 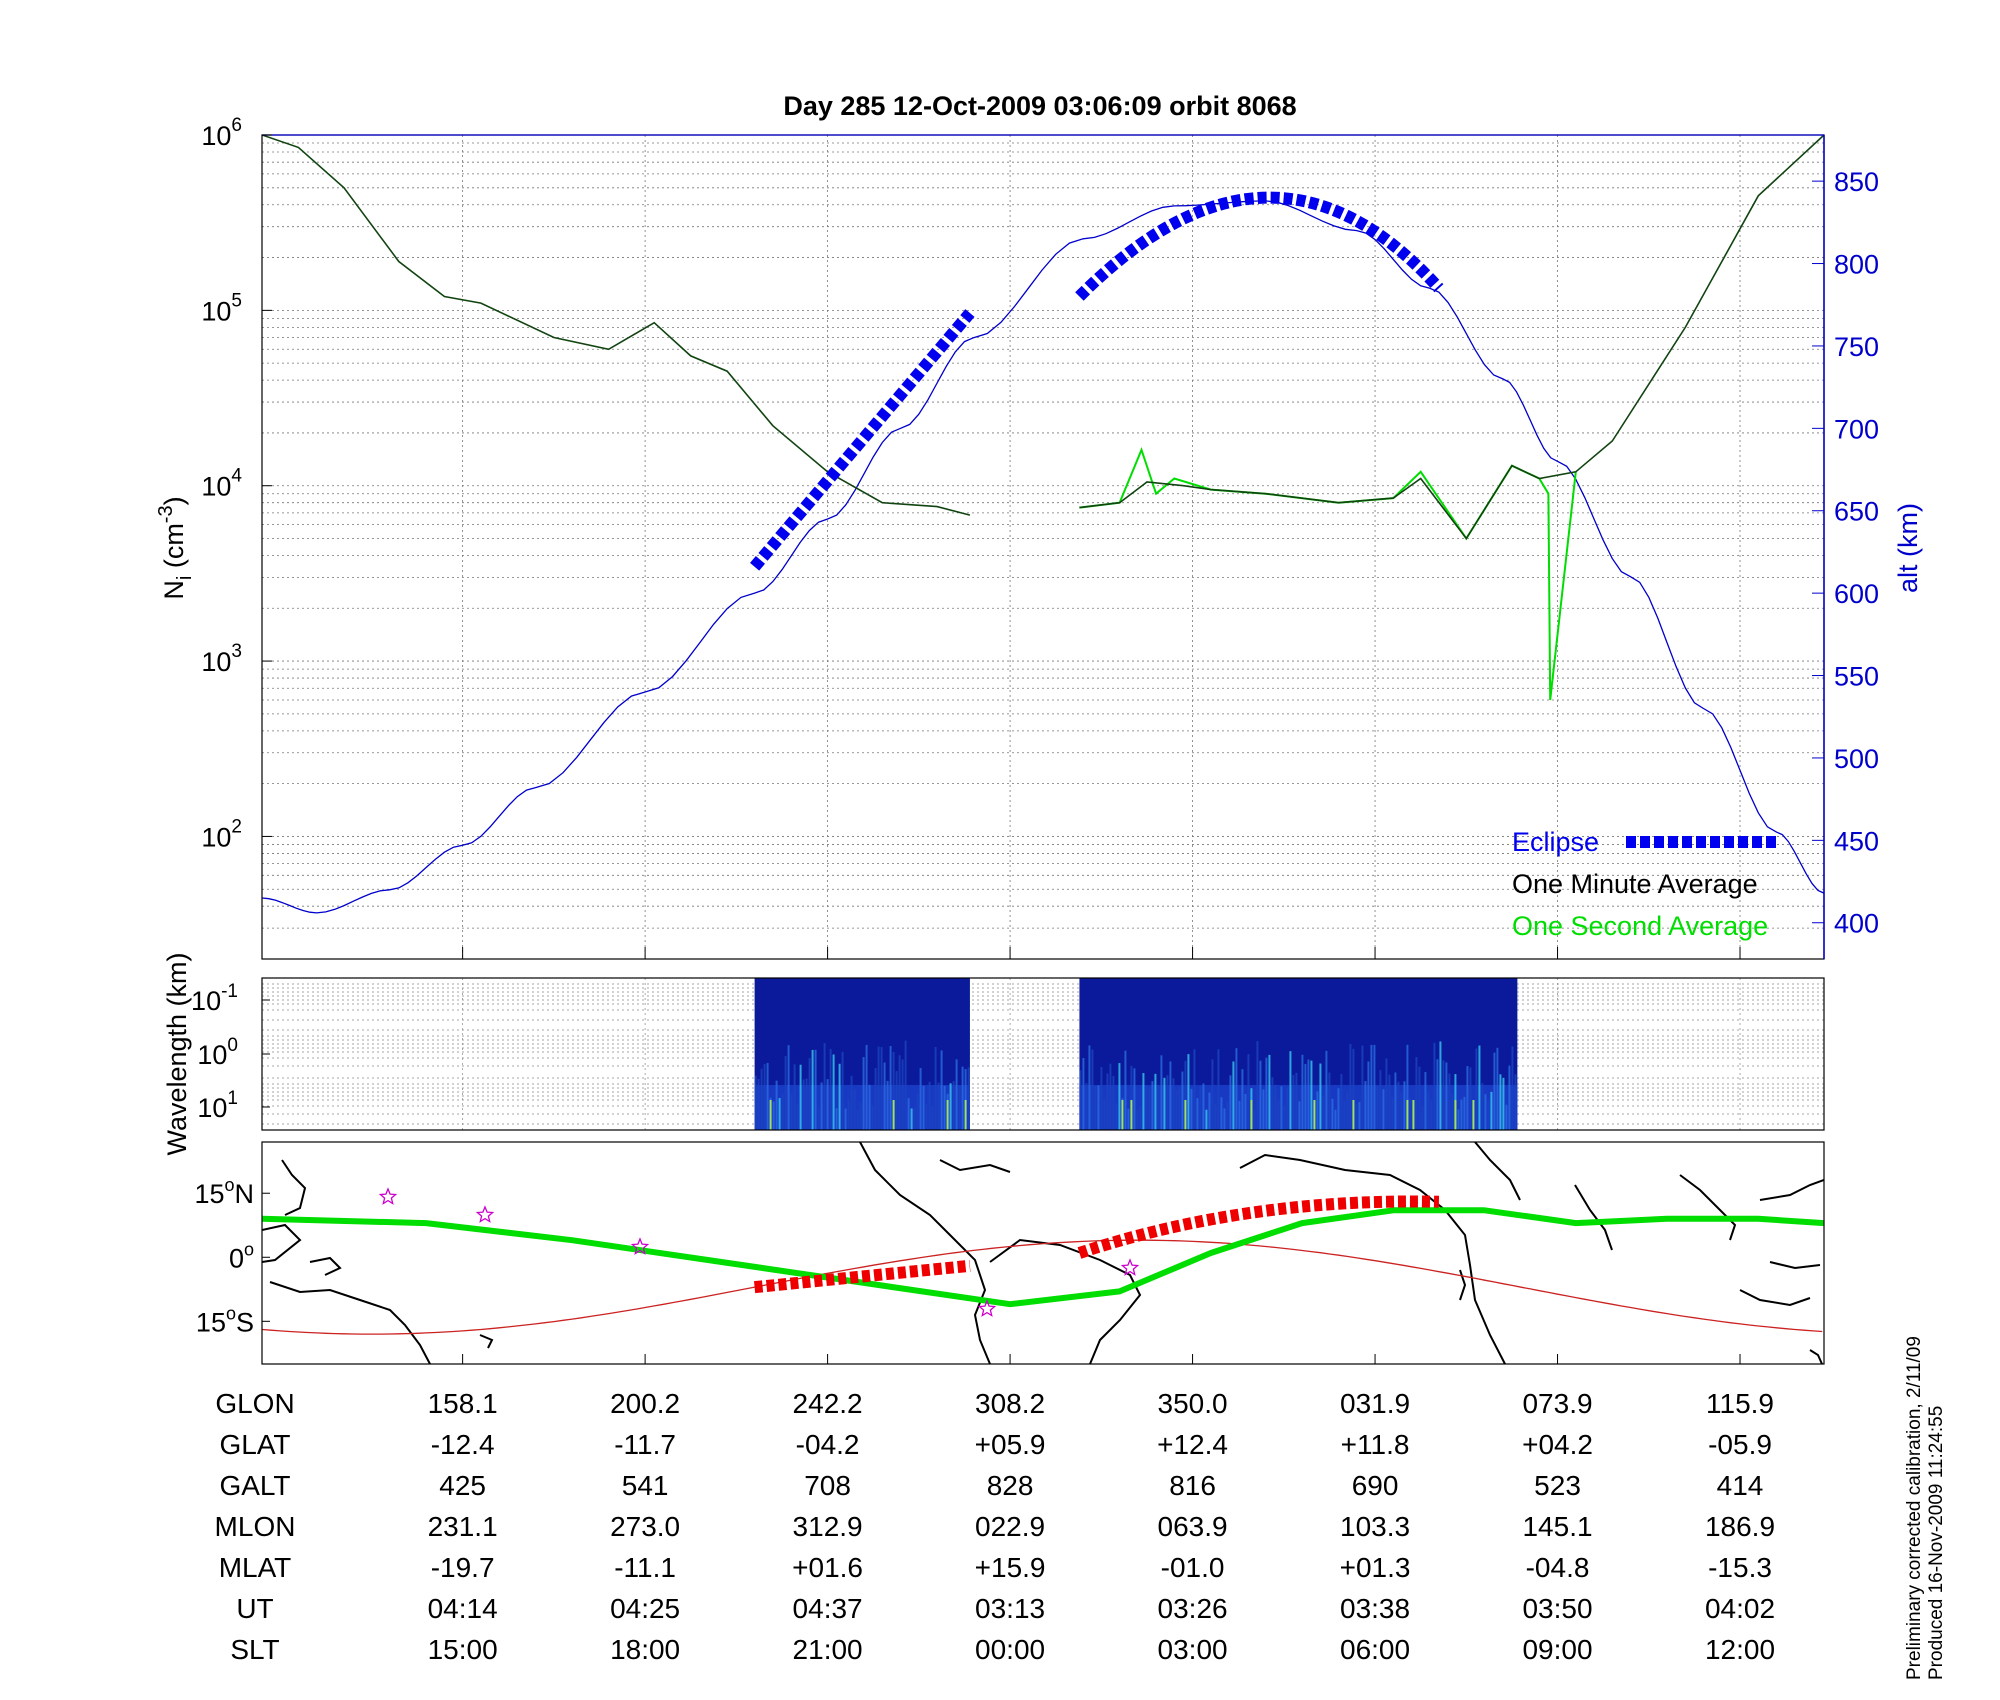 I want to click on table-cell: 828, so click(x=1010, y=1485).